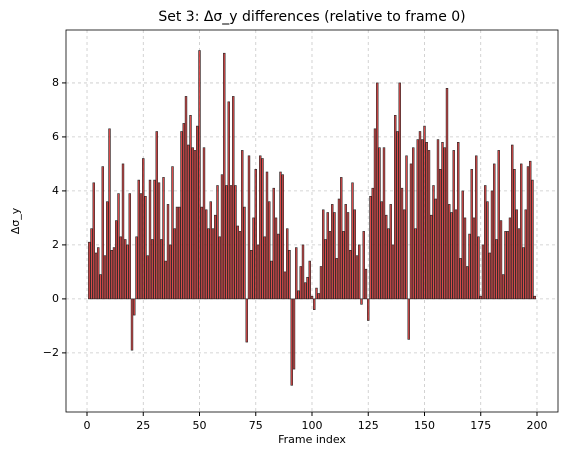 The width and height of the screenshot is (569, 461). What do you see at coordinates (87, 425) in the screenshot?
I see `x-tick-label: 0` at bounding box center [87, 425].